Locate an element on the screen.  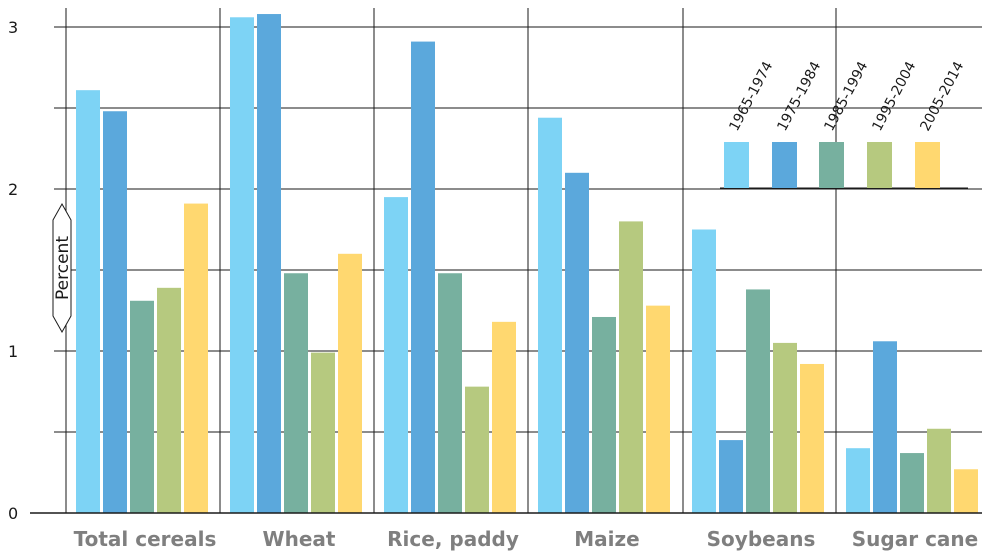
legend-label: 1975-1984 is located at coordinates (799, 96).